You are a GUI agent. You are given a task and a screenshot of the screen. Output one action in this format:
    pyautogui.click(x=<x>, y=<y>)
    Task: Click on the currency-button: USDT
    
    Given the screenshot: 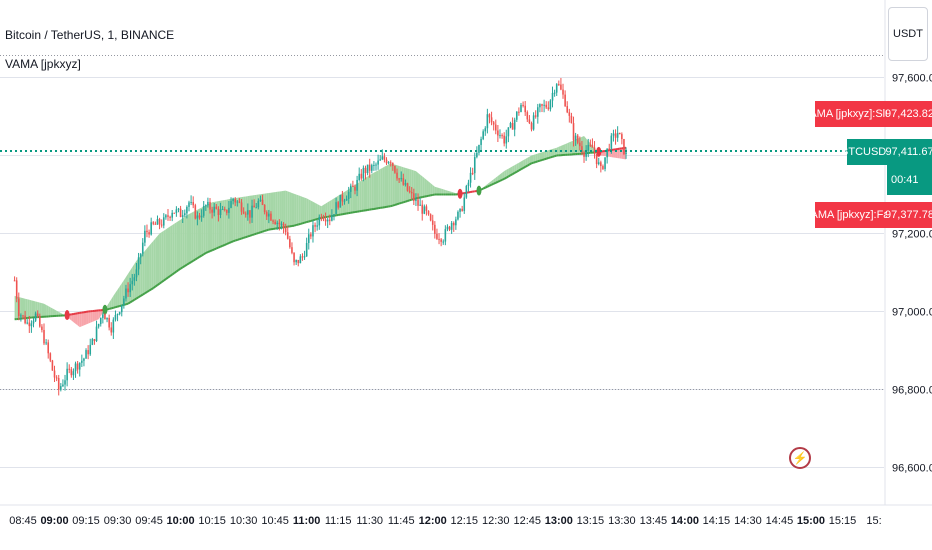 What is the action you would take?
    pyautogui.click(x=908, y=34)
    